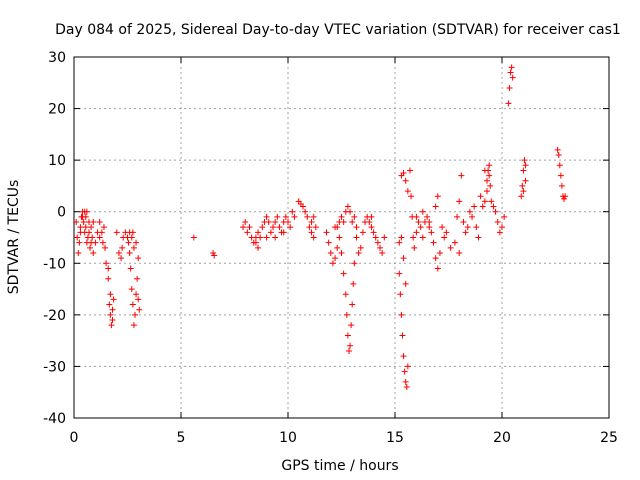 The height and width of the screenshot is (480, 640). What do you see at coordinates (57, 58) in the screenshot?
I see `y-tick-label: 30` at bounding box center [57, 58].